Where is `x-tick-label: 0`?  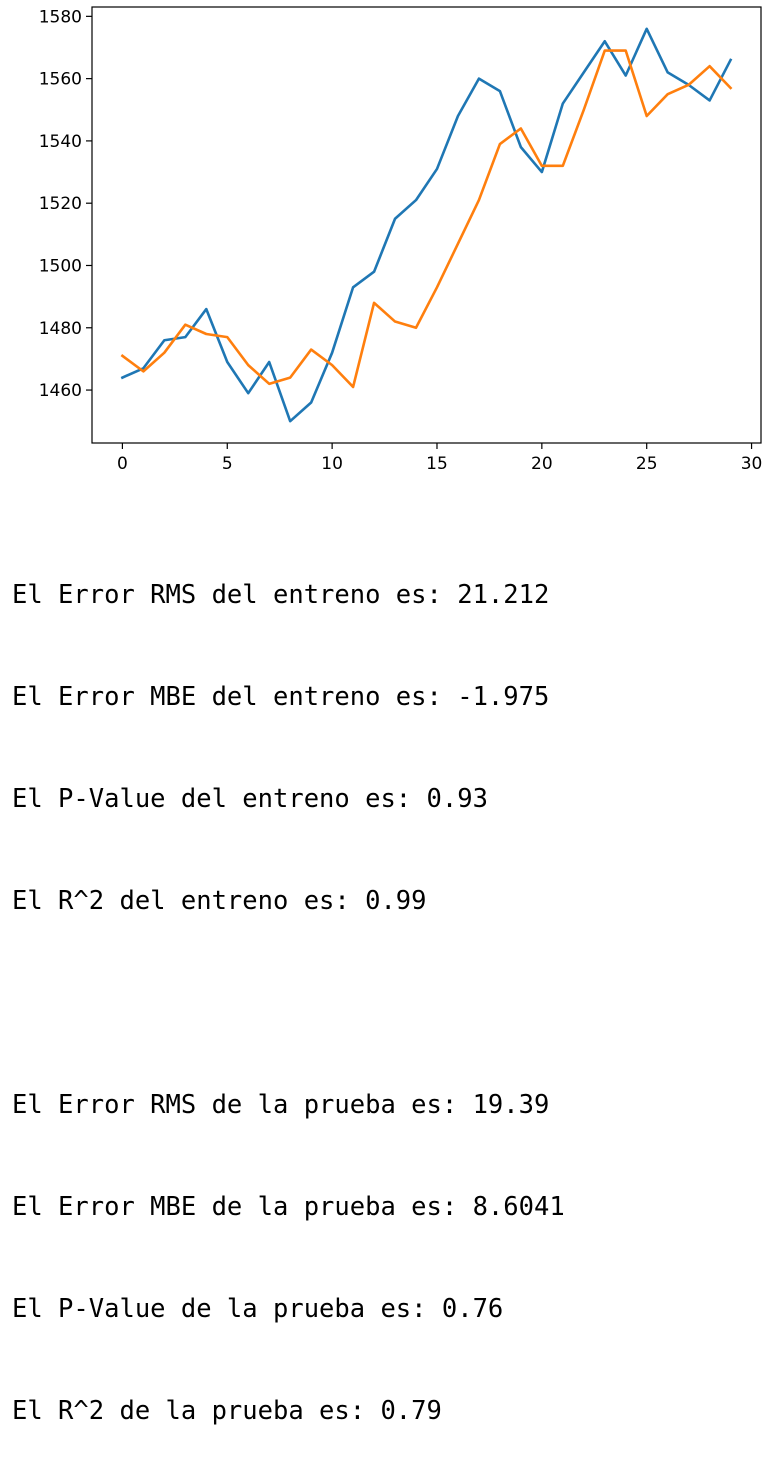 x-tick-label: 0 is located at coordinates (122, 464).